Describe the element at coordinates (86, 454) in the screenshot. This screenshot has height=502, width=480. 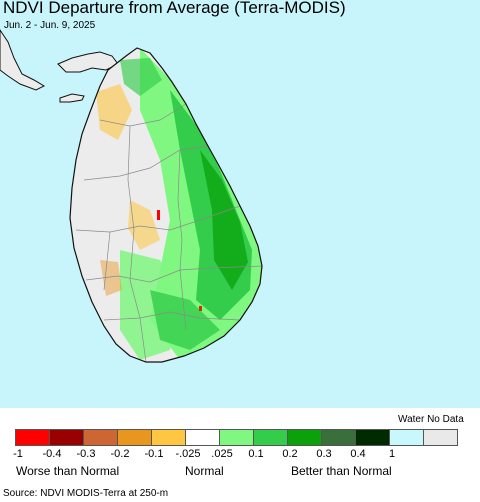
I see `legend-tick: -0.3` at that location.